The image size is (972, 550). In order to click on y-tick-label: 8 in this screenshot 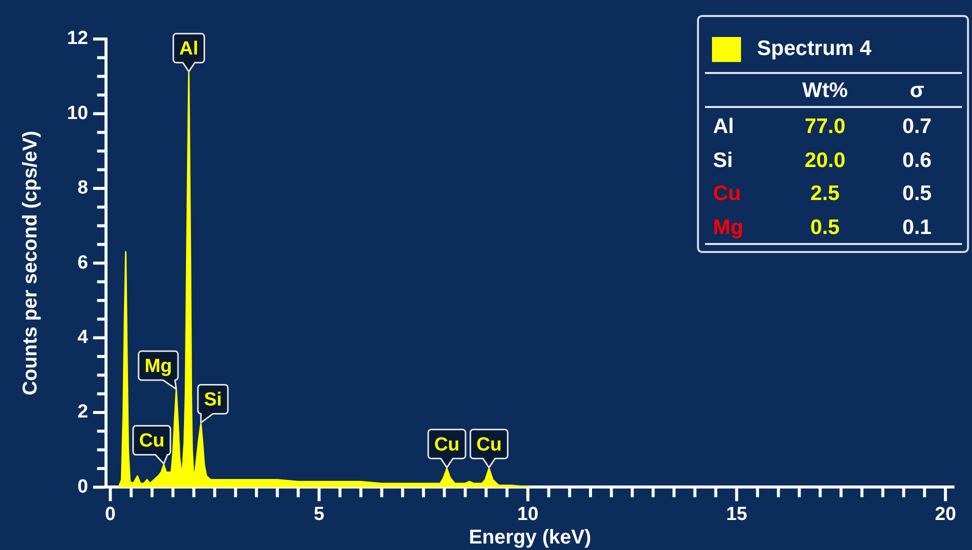, I will do `click(83, 188)`.